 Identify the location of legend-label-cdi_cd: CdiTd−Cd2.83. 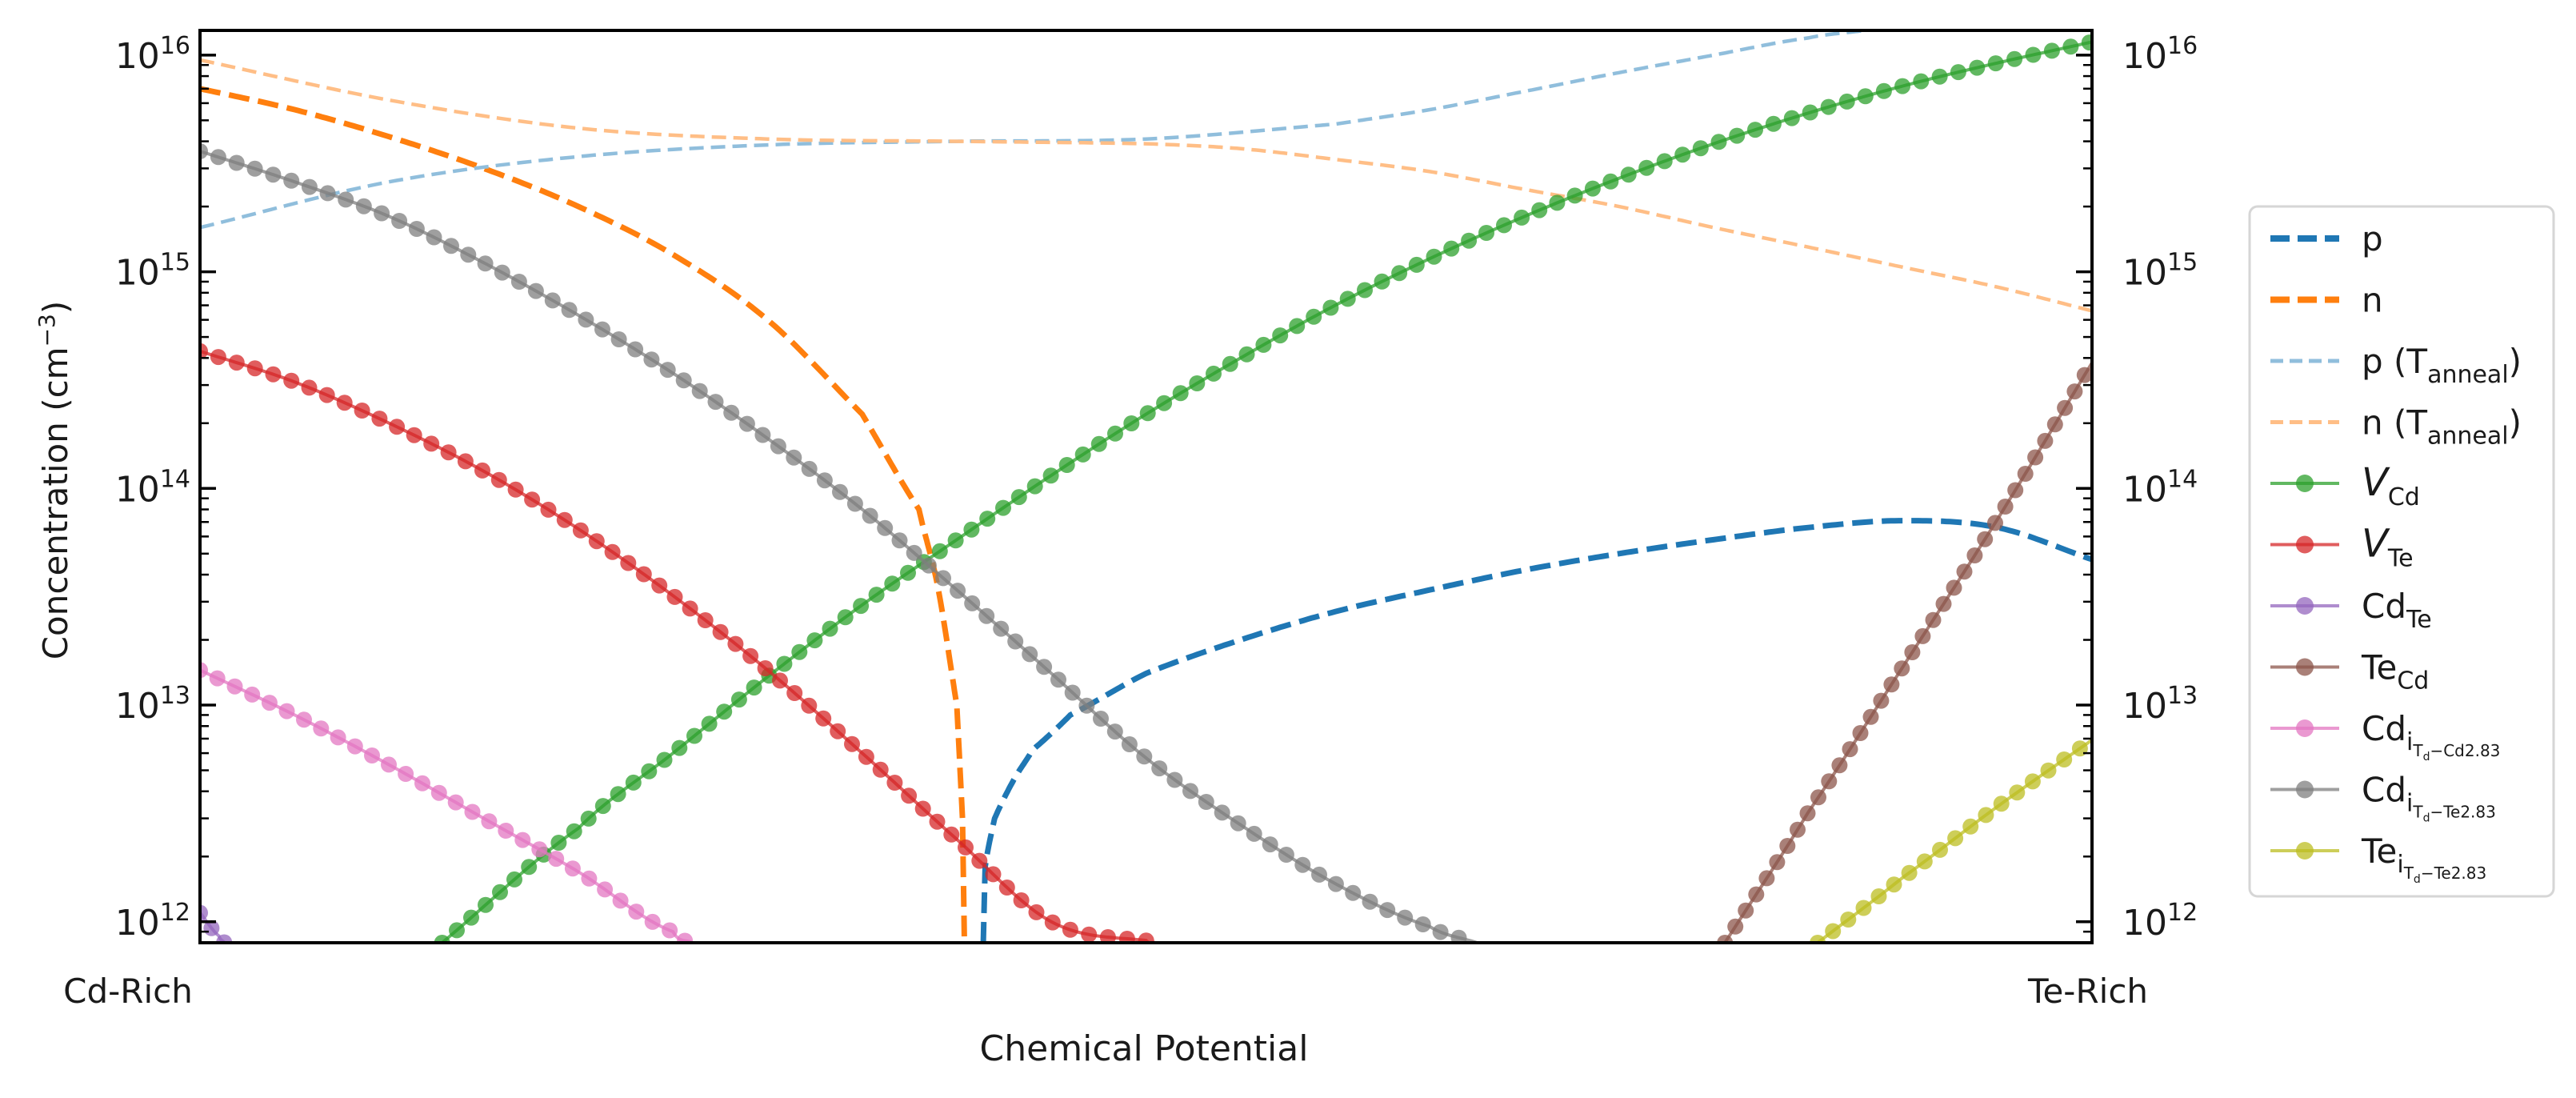
(2431, 736).